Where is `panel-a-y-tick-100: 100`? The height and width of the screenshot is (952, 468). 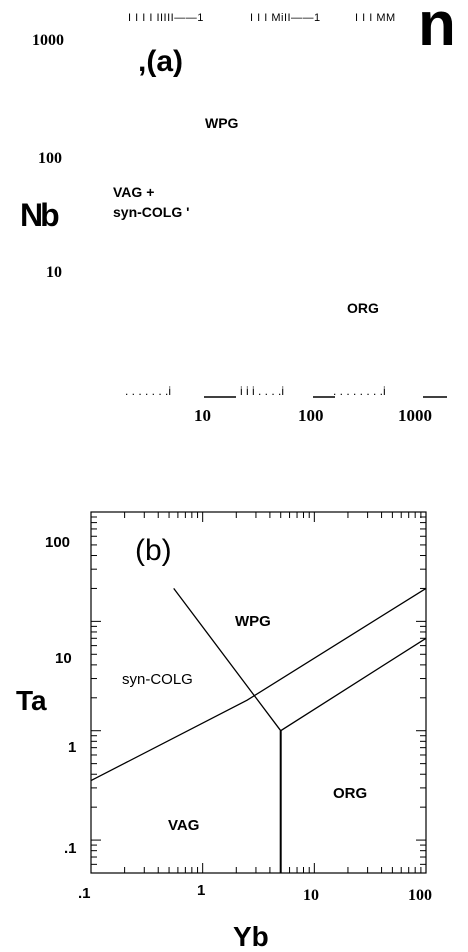 panel-a-y-tick-100: 100 is located at coordinates (50, 158).